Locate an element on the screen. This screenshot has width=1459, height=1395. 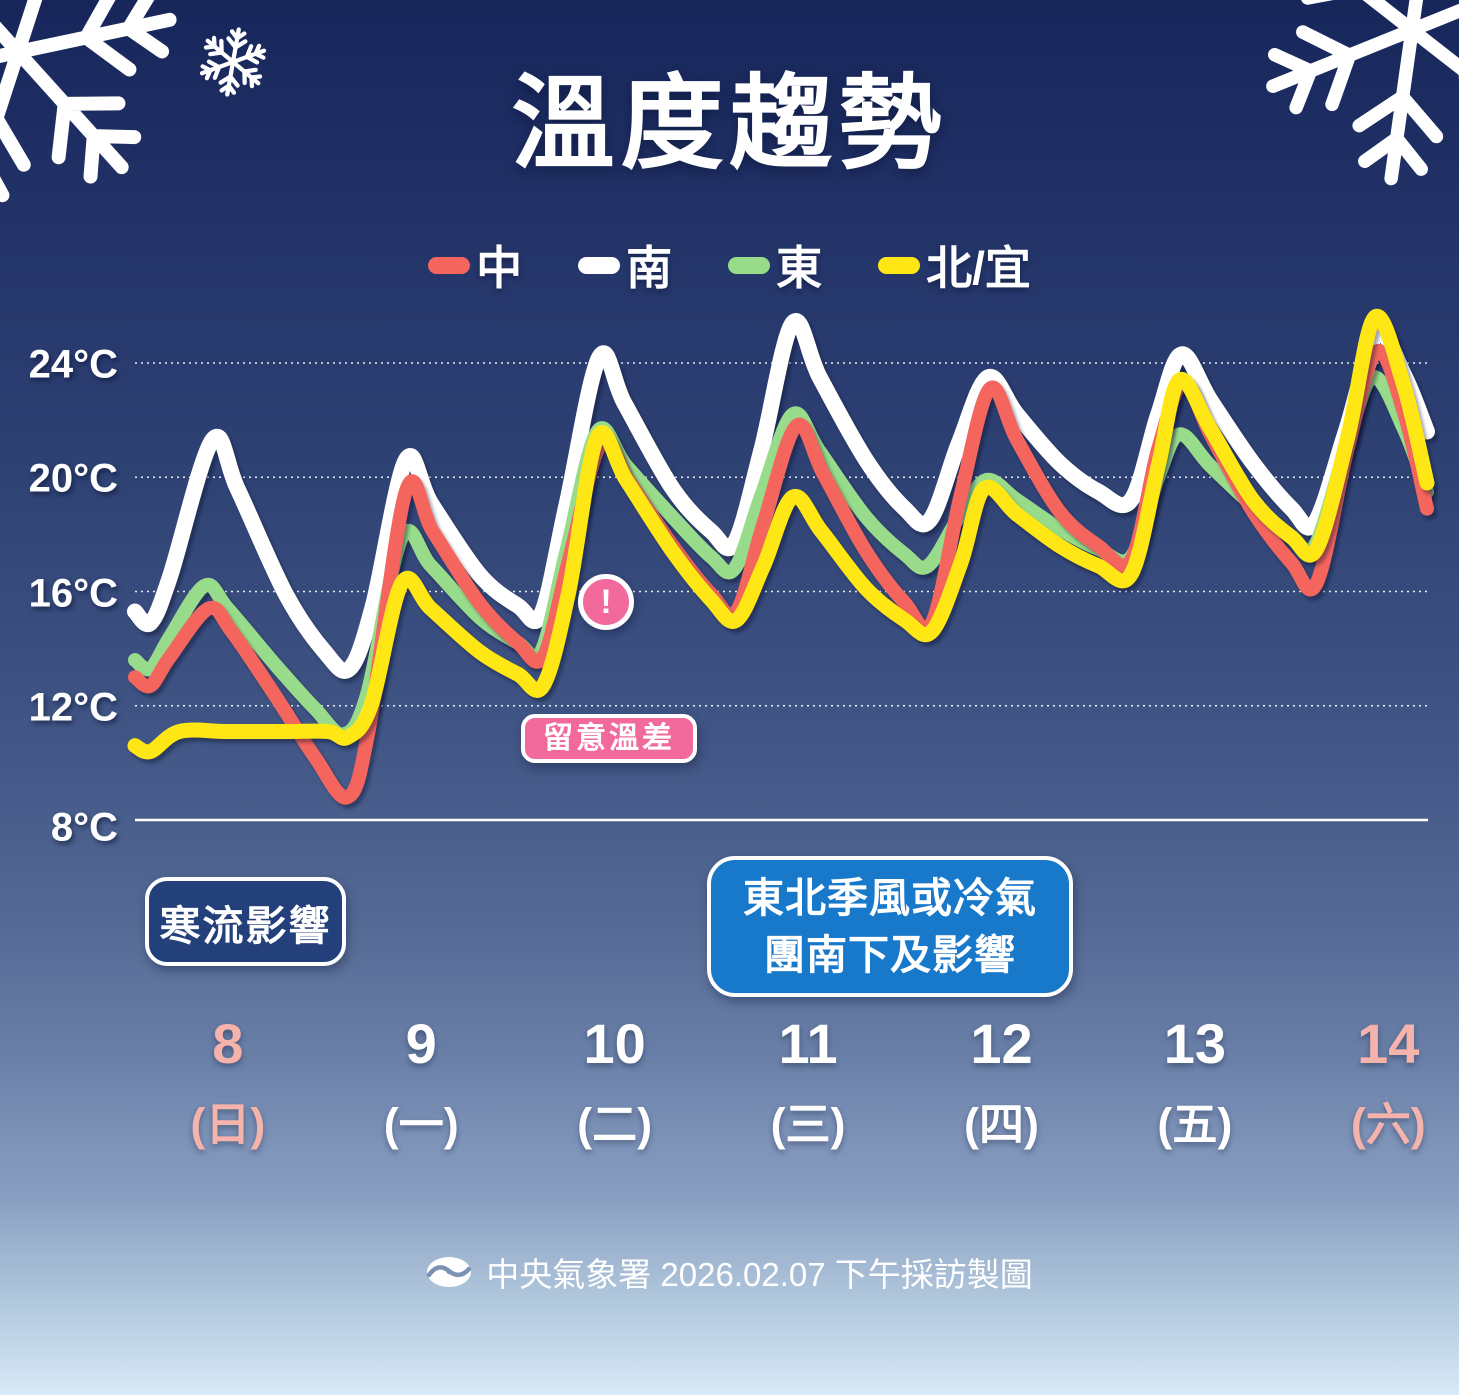
y-axis-tick-label: 8°C is located at coordinates (84, 827).